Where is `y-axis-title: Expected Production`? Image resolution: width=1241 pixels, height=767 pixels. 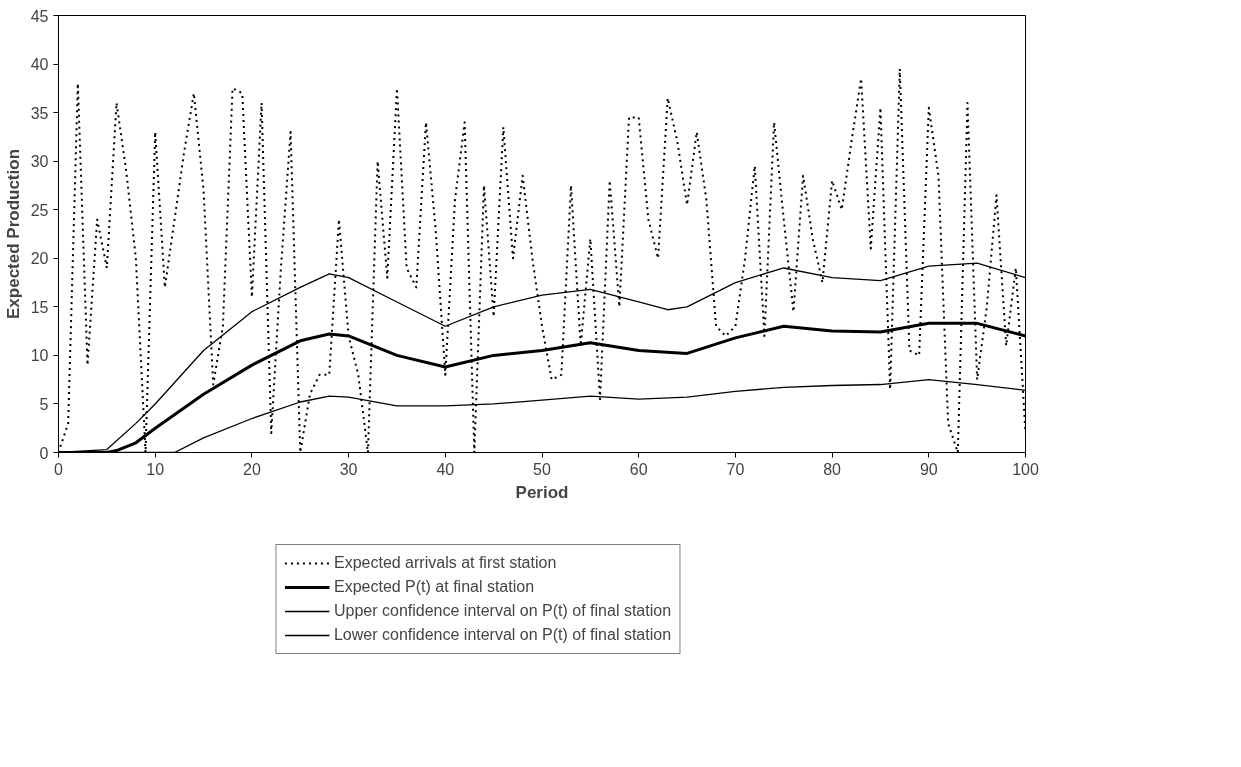
y-axis-title: Expected Production is located at coordinates (13, 234).